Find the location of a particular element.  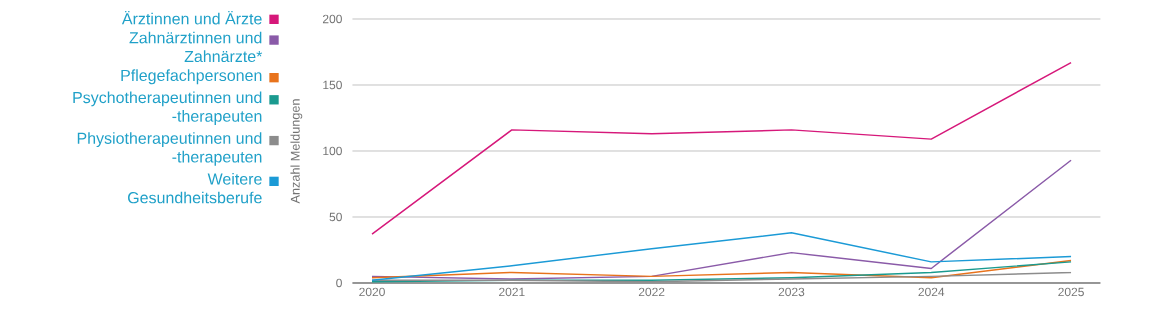

legend-label: Weitere Gesundheitsberufe is located at coordinates (195, 188).